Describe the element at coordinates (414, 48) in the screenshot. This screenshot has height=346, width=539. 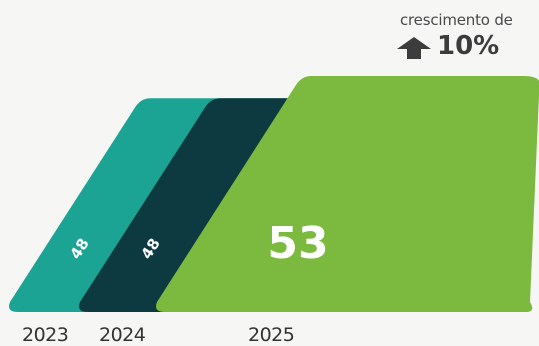
I see `arrow-up-icon` at that location.